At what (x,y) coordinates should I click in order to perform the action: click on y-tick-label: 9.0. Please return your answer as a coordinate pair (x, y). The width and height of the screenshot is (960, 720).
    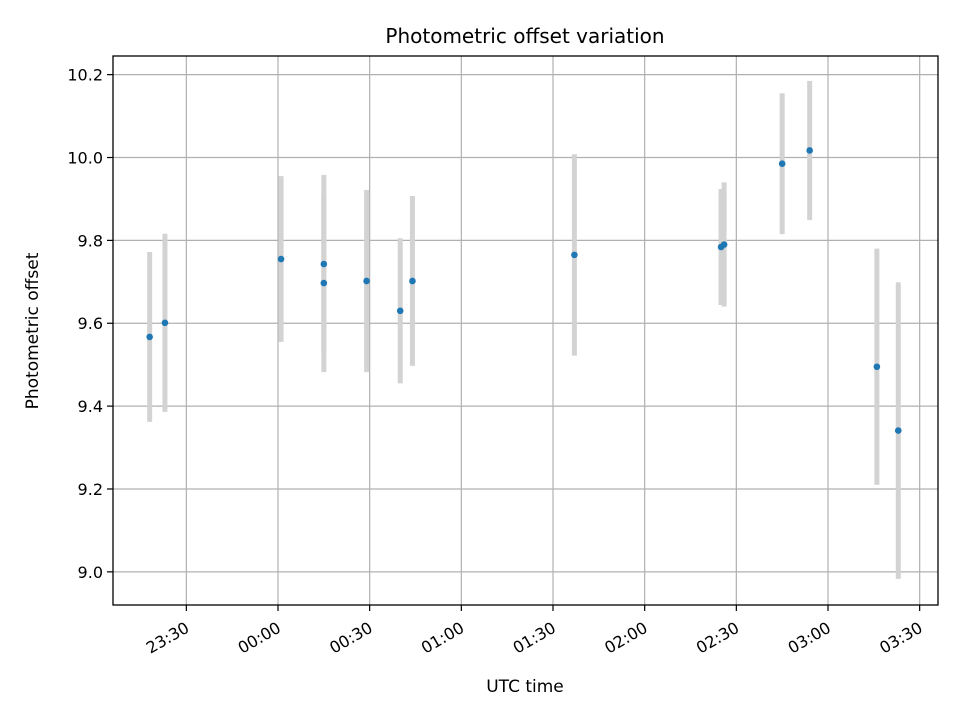
    Looking at the image, I should click on (90, 572).